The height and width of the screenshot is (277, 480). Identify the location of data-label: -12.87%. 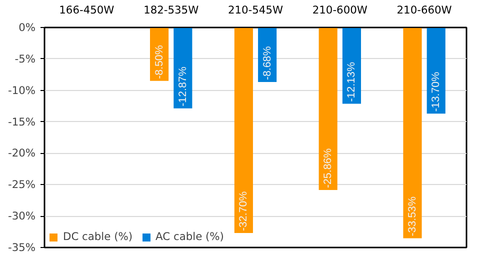
(182, 86).